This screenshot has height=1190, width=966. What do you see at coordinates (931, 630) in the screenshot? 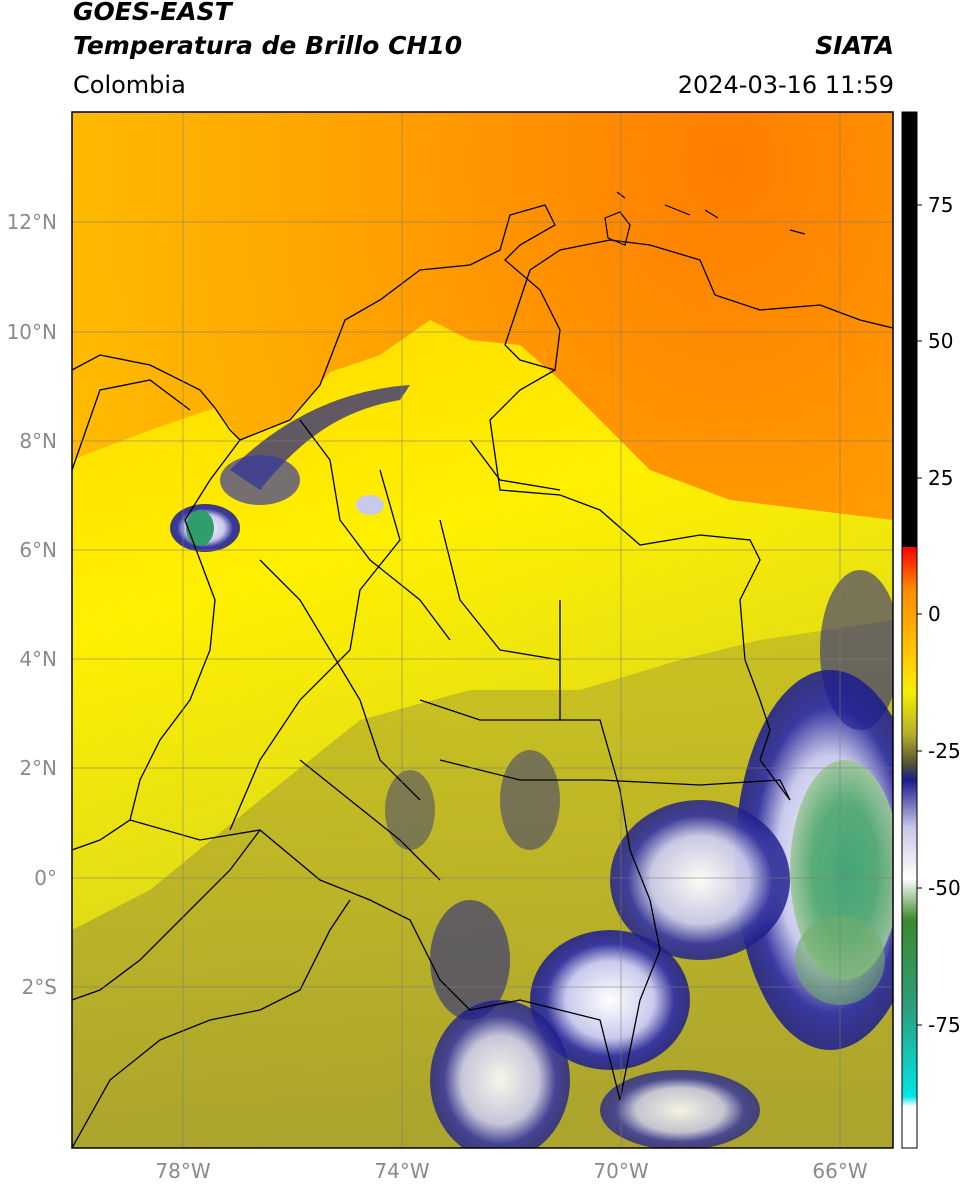
I see `colorbar: 75 50 25 0 -25 -50 -75` at bounding box center [931, 630].